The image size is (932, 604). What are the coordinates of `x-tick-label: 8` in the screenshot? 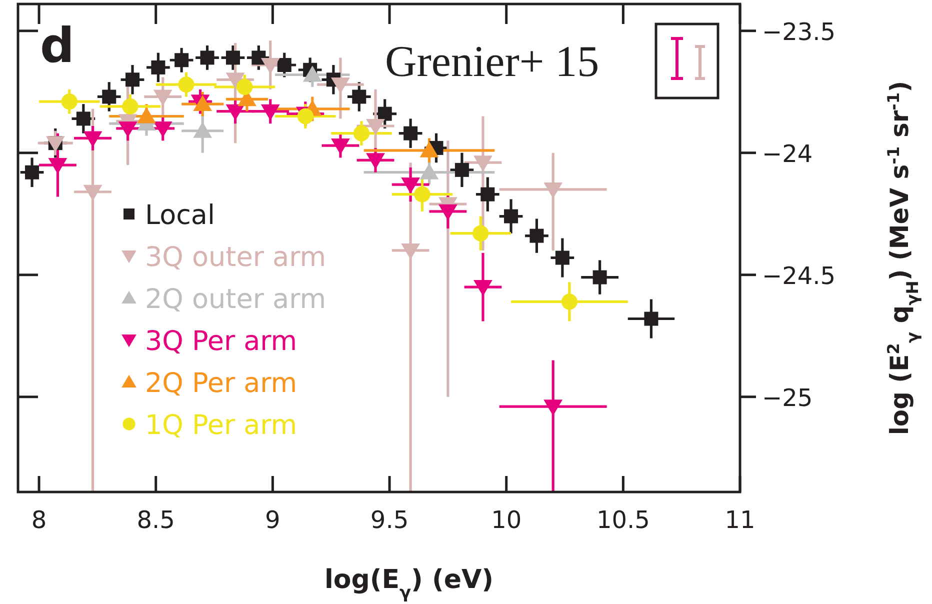 It's located at (39, 520).